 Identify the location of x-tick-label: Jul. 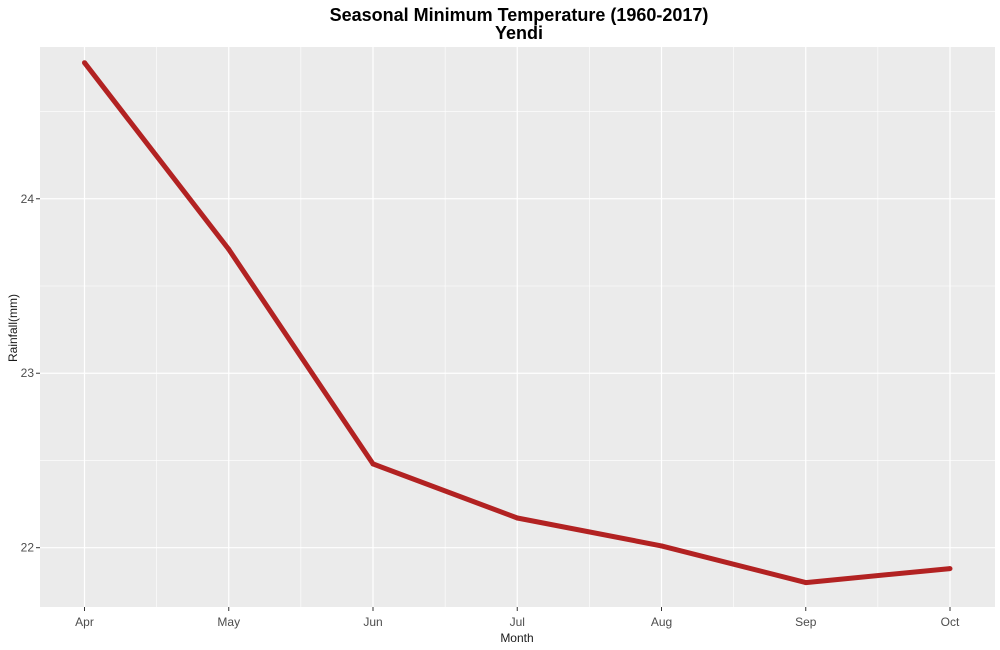
(517, 622).